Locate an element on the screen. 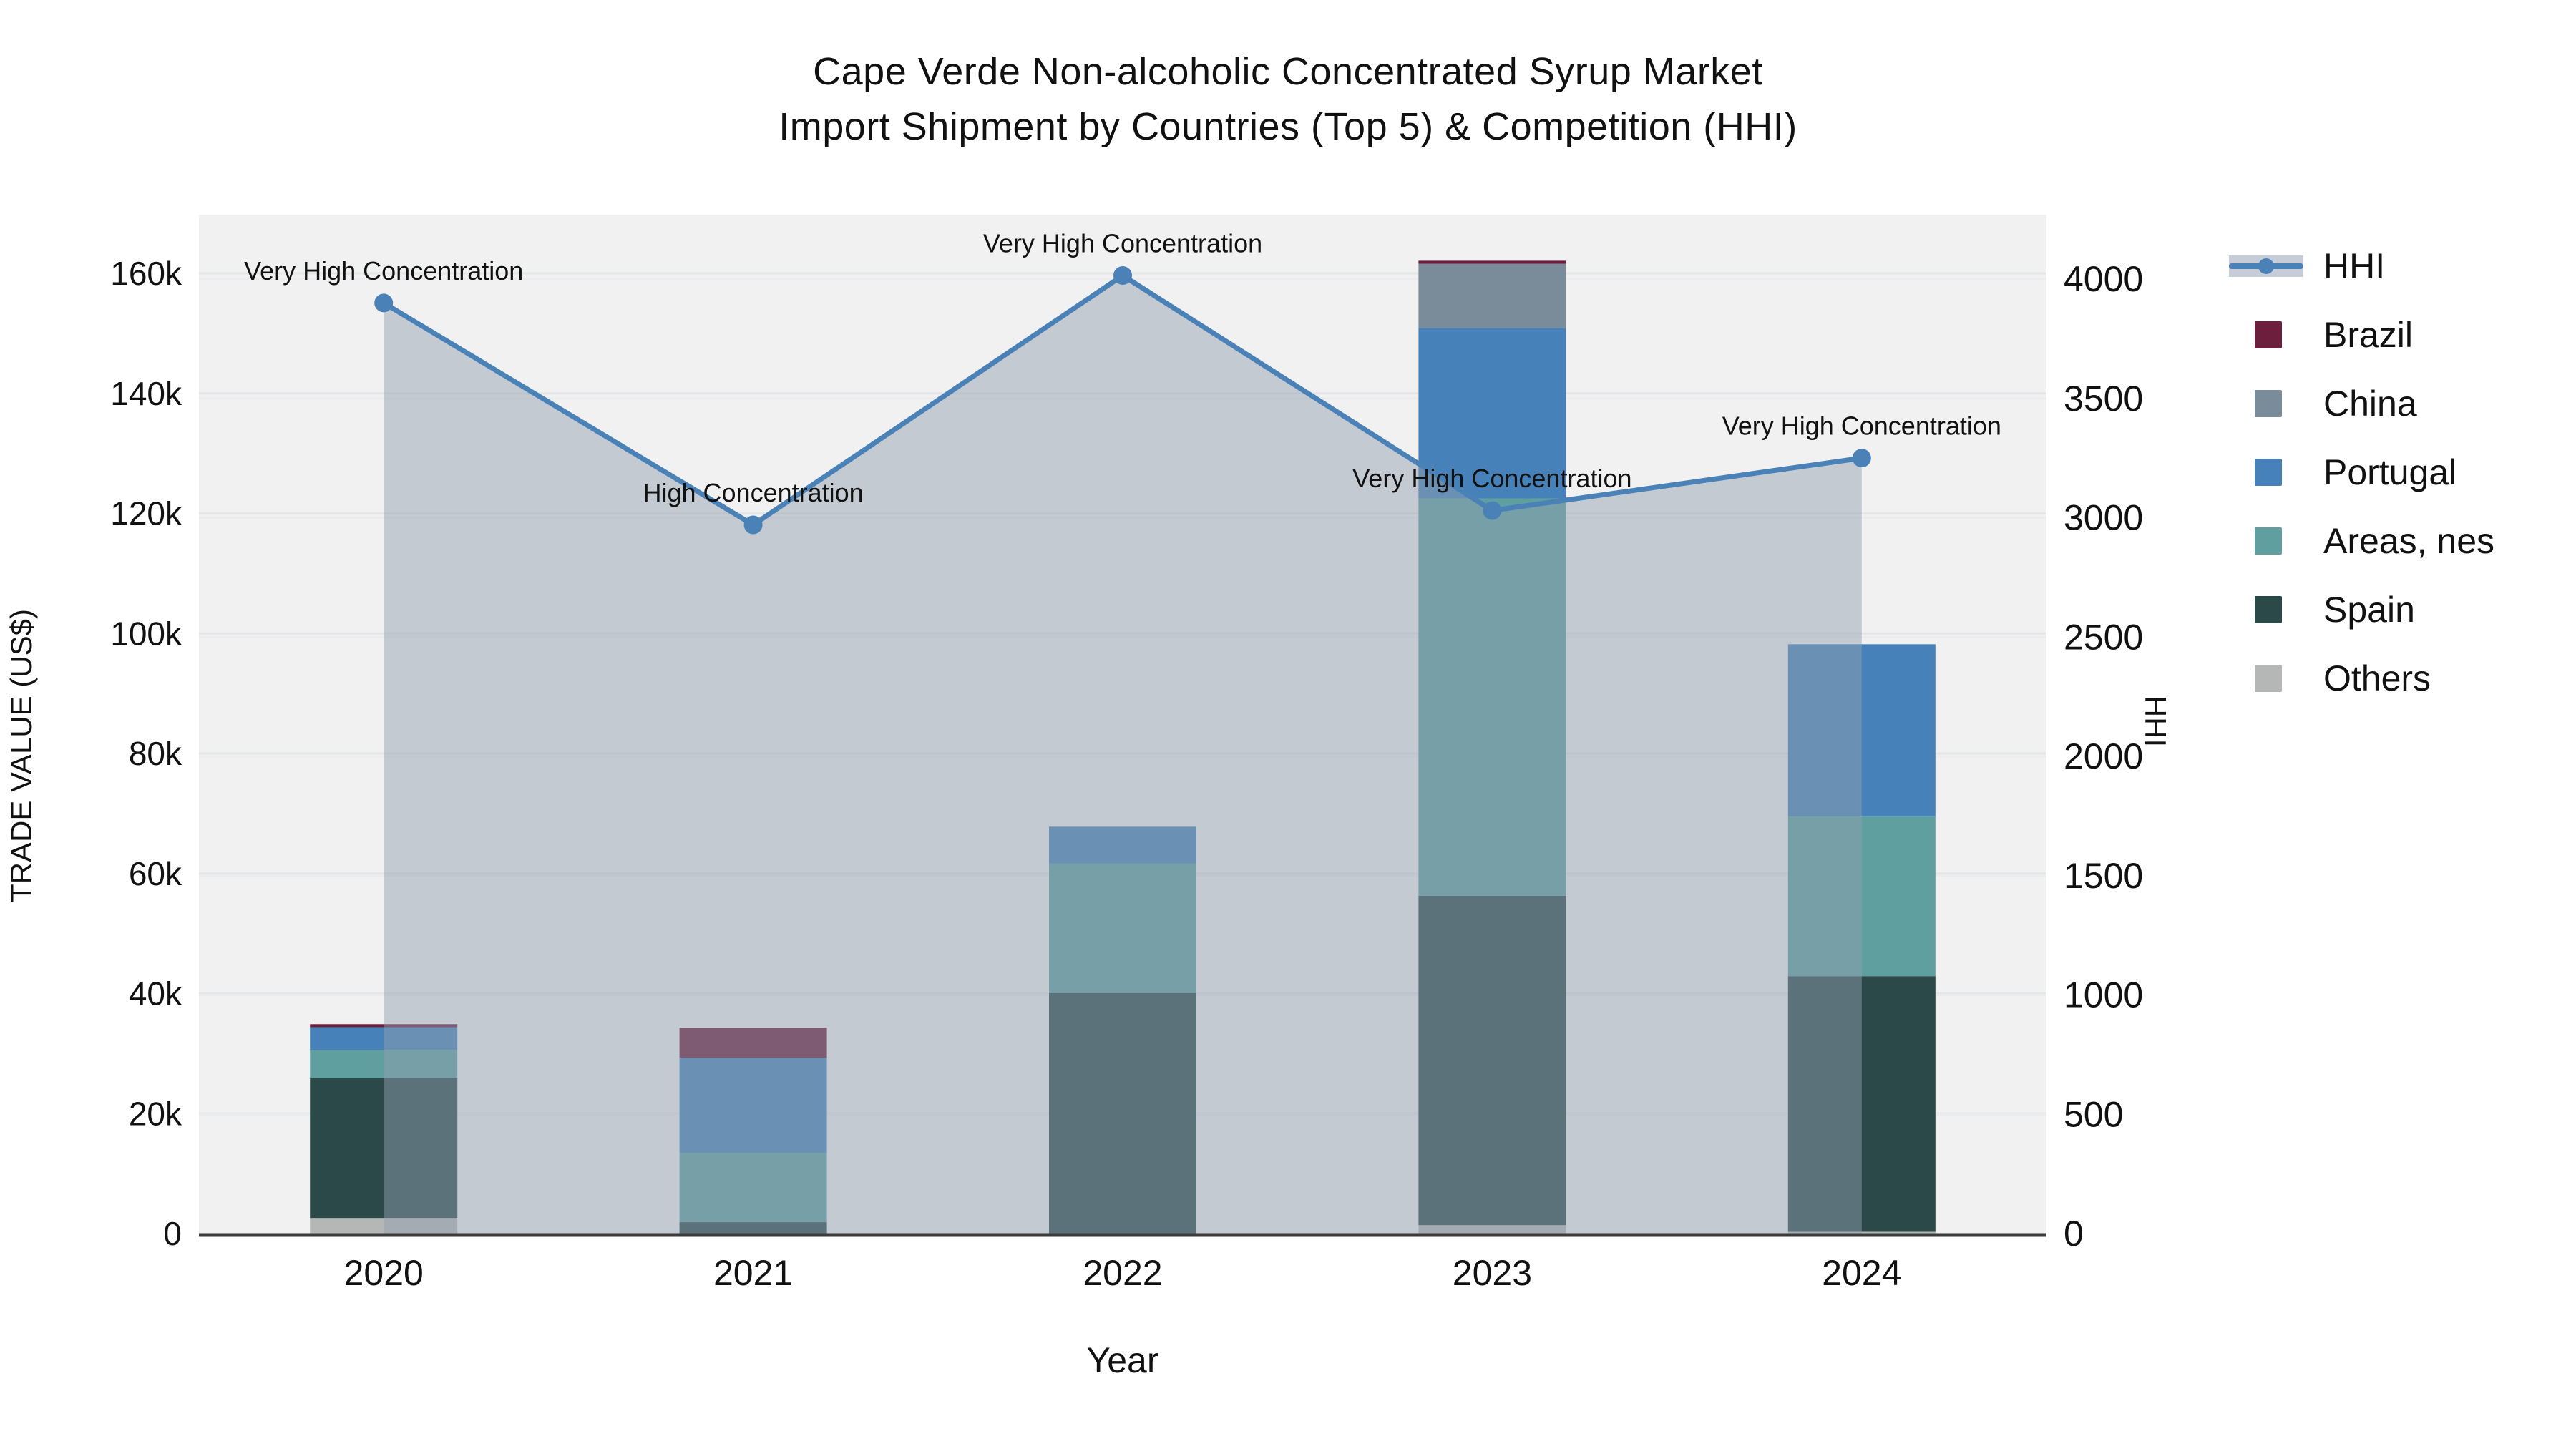 The height and width of the screenshot is (1449, 2576). bar-segment-spain-2024 is located at coordinates (1861, 1104).